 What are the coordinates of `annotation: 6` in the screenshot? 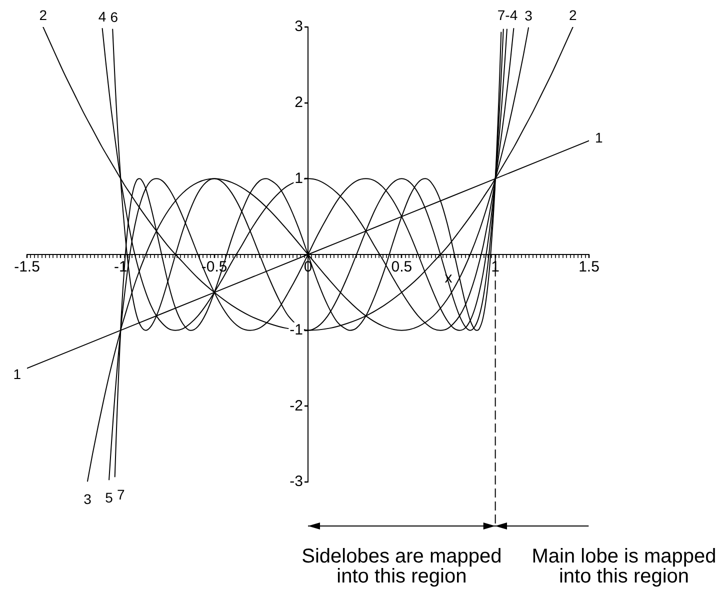 It's located at (114, 17).